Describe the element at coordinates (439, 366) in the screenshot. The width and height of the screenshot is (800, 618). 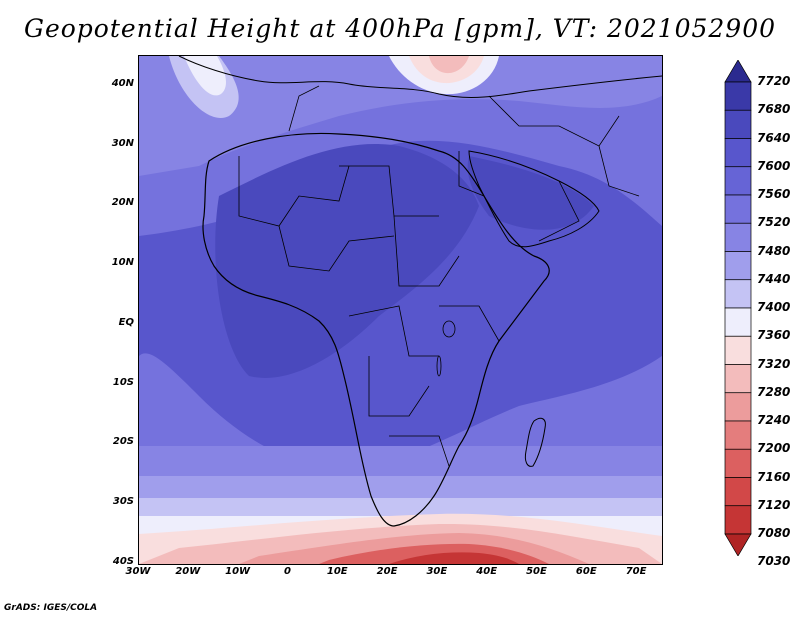
I see `lake-tanganyika` at that location.